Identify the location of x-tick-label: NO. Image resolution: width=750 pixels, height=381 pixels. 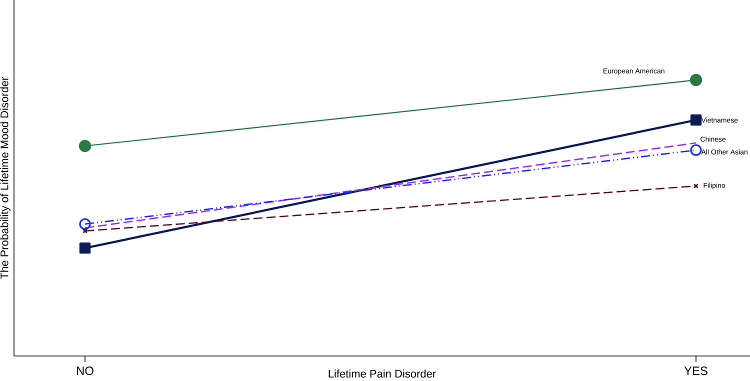
(85, 371).